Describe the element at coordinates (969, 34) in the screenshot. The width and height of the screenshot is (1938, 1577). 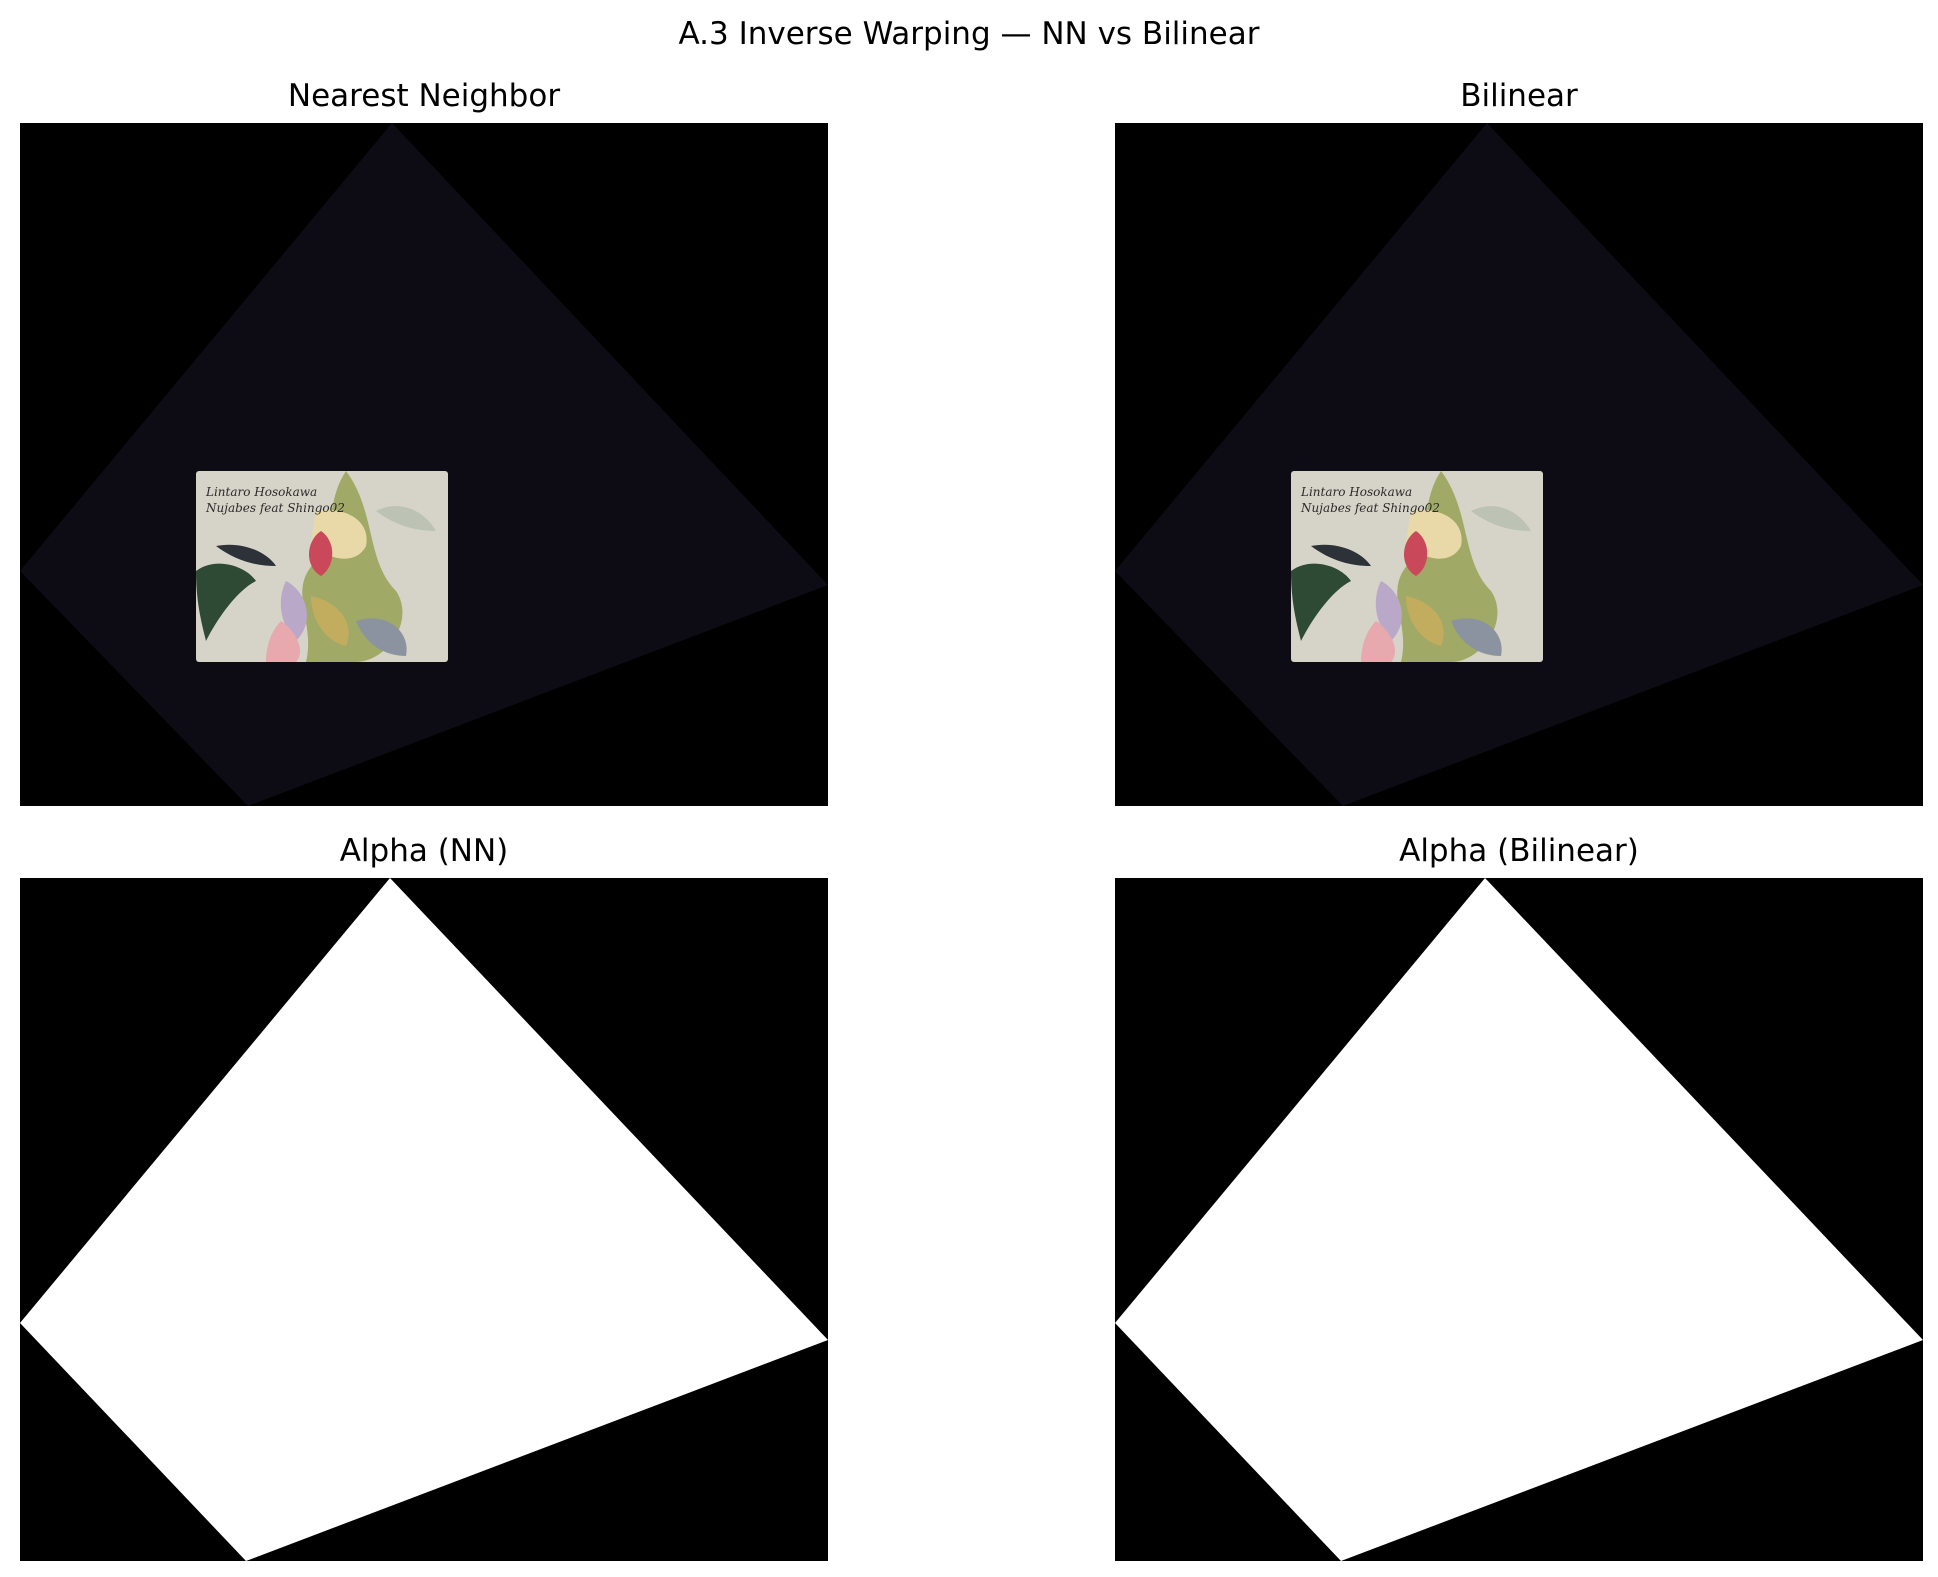
I see `figure-title: A.3 Inverse Warping — NN vs Bilinear` at that location.